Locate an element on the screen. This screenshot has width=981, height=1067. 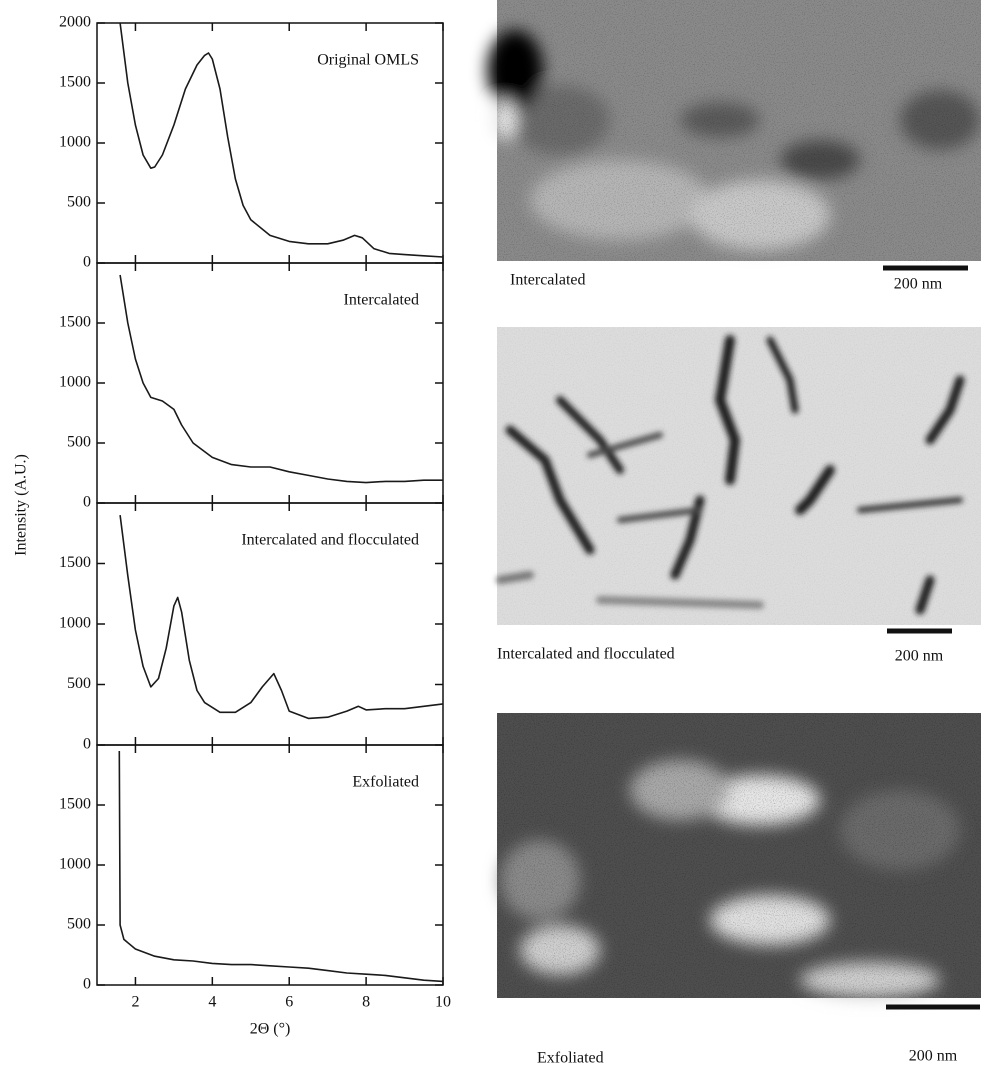
y-tick-label: 2000 is located at coordinates (75, 22).